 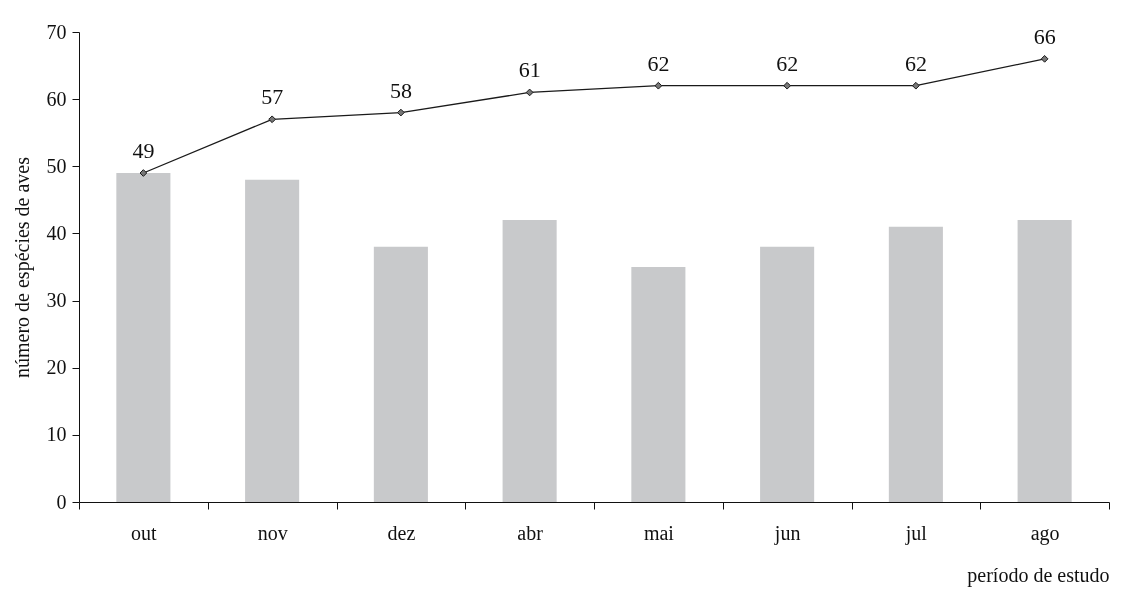 I want to click on y-tick-label: 30, so click(x=56, y=300).